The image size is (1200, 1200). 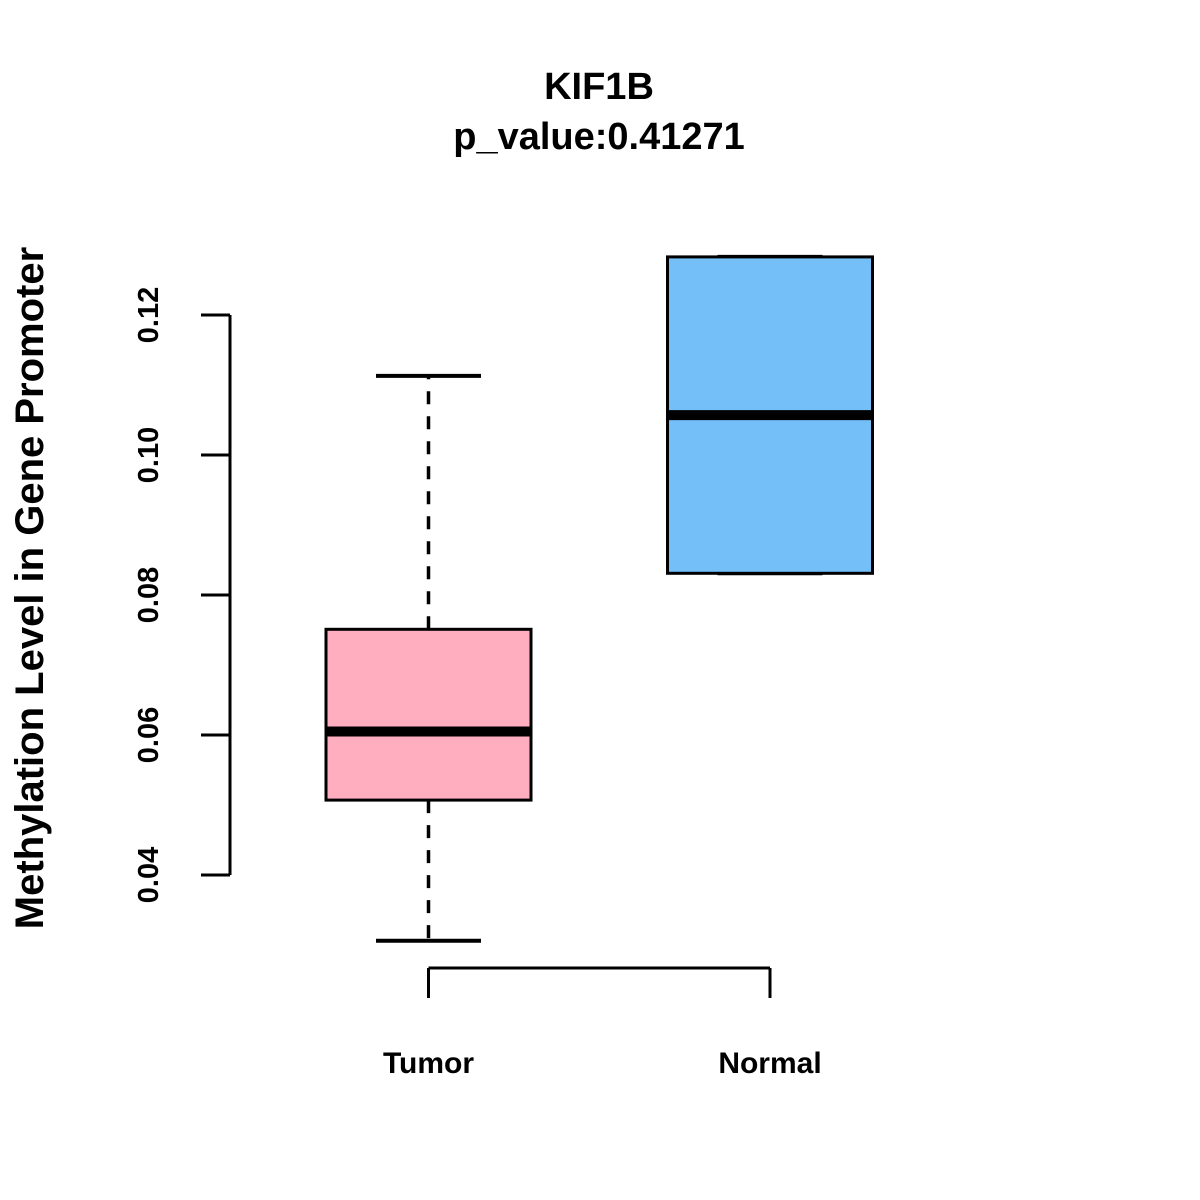 What do you see at coordinates (149, 455) in the screenshot?
I see `y-tick-label: 0.10` at bounding box center [149, 455].